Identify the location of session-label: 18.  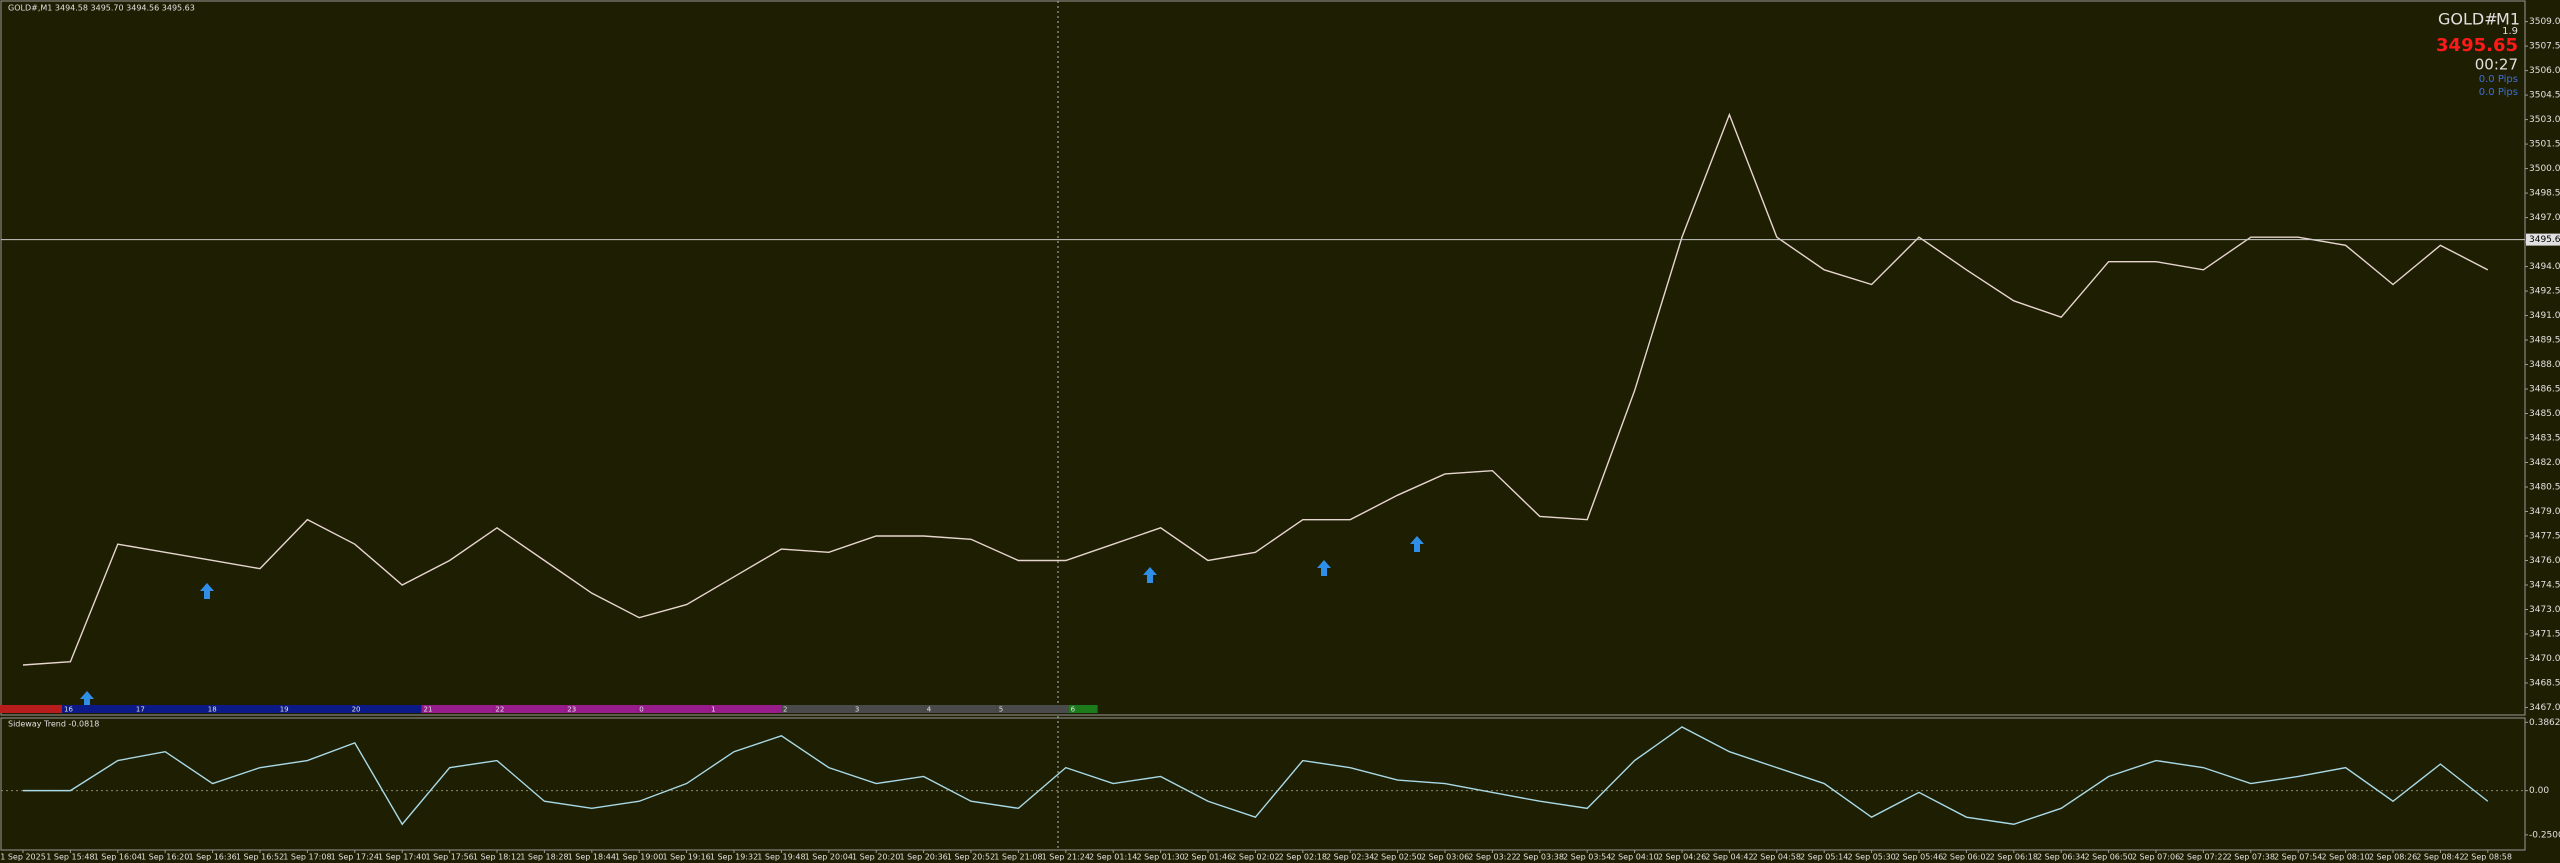
(212, 710).